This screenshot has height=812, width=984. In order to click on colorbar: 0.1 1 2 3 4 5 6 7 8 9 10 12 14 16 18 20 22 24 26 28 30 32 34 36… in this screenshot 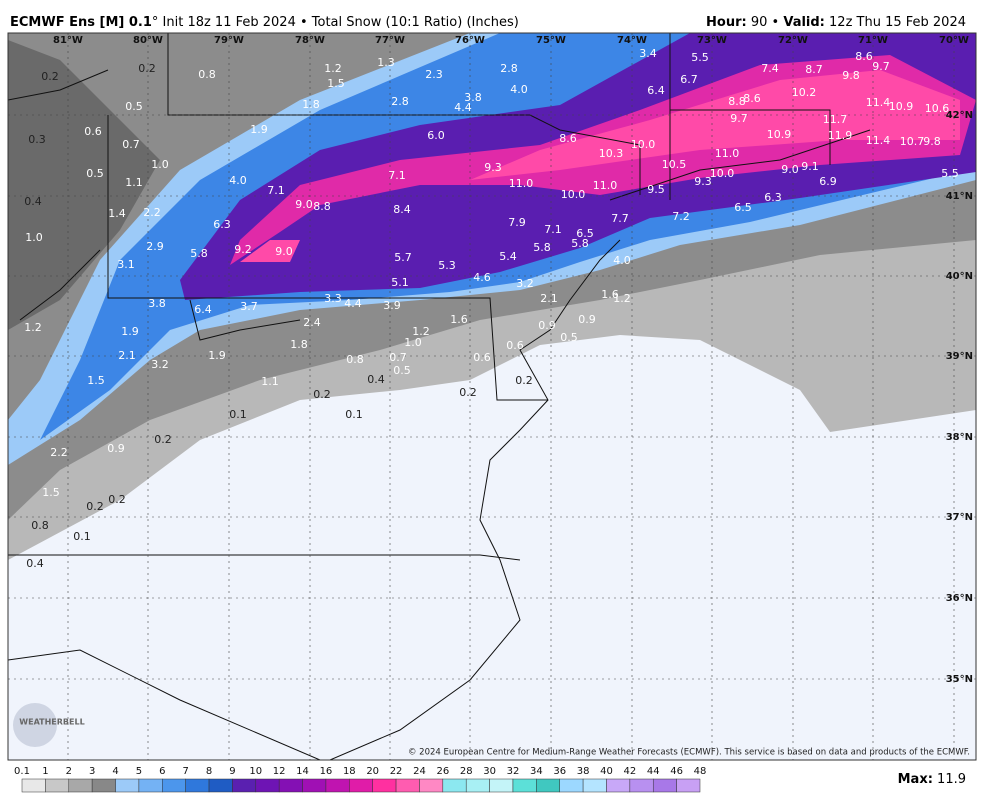, I will do `click(360, 779)`.